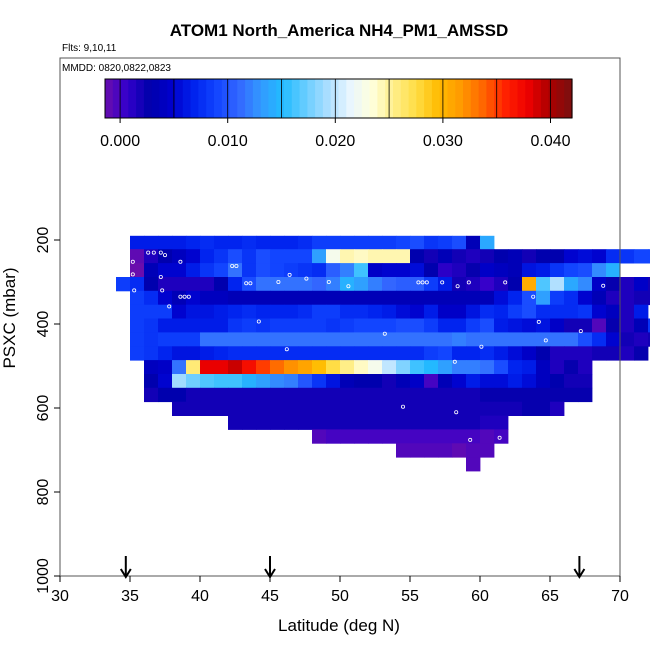 This screenshot has height=650, width=650. What do you see at coordinates (480, 596) in the screenshot?
I see `x-tick-label: 60` at bounding box center [480, 596].